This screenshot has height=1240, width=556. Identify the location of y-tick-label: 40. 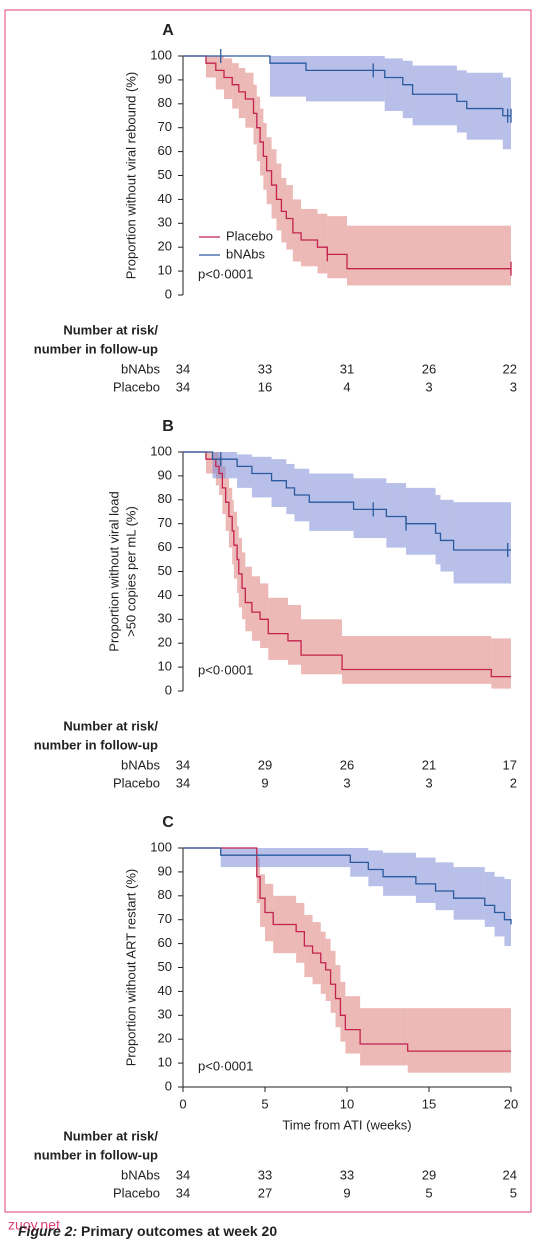
(165, 990).